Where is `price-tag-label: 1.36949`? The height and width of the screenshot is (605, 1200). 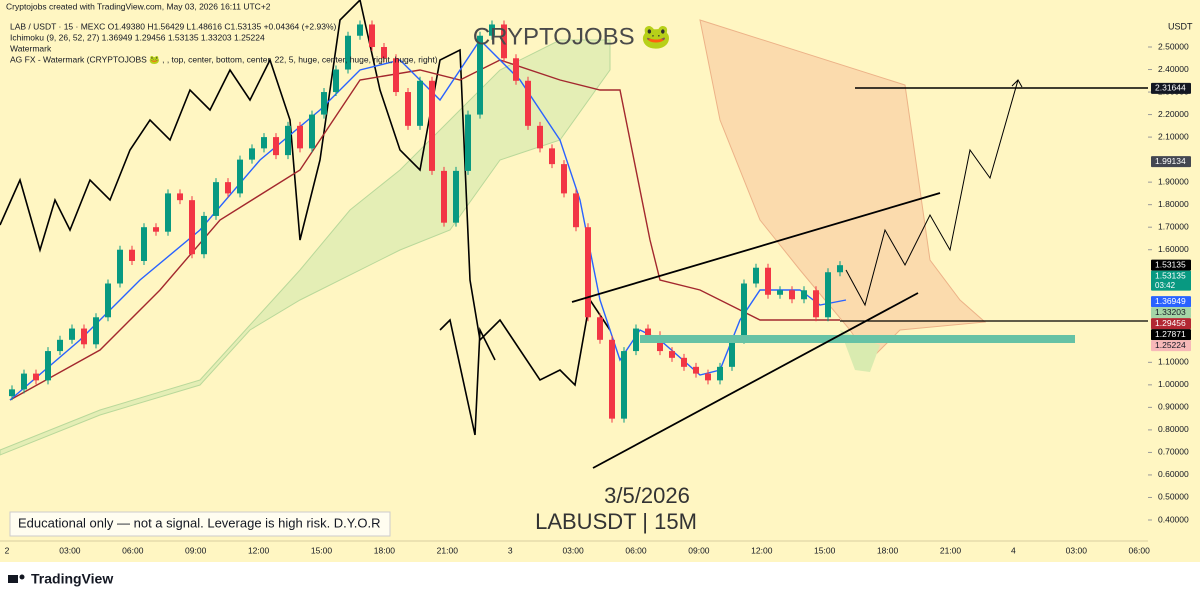 price-tag-label: 1.36949 is located at coordinates (1170, 301).